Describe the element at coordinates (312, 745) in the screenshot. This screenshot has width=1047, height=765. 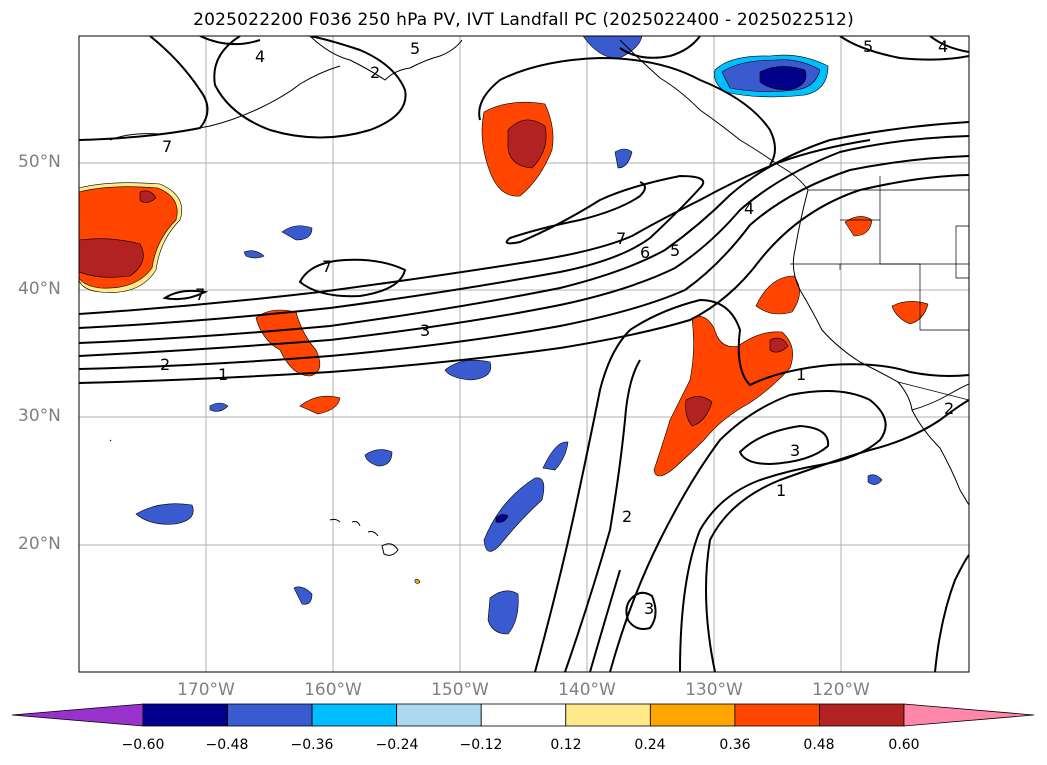
I see `colorbar-tick: −0.36` at that location.